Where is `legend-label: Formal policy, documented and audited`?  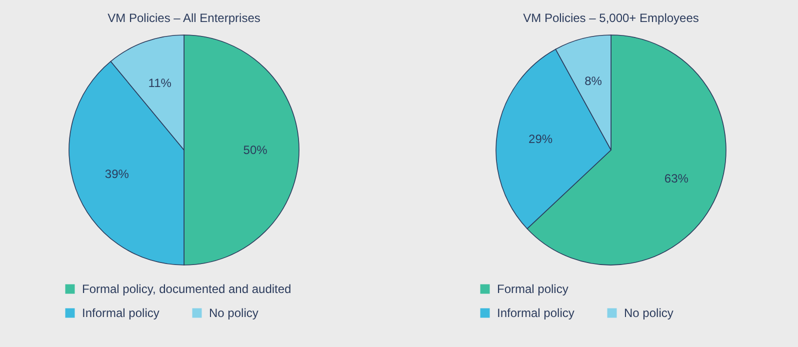 legend-label: Formal policy, documented and audited is located at coordinates (187, 289).